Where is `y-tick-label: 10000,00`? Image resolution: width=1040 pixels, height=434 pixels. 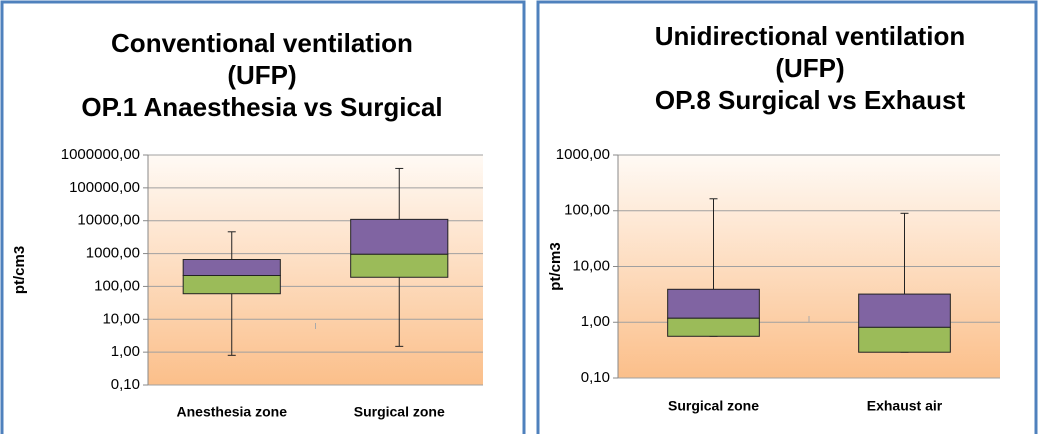 y-tick-label: 10000,00 is located at coordinates (108, 220).